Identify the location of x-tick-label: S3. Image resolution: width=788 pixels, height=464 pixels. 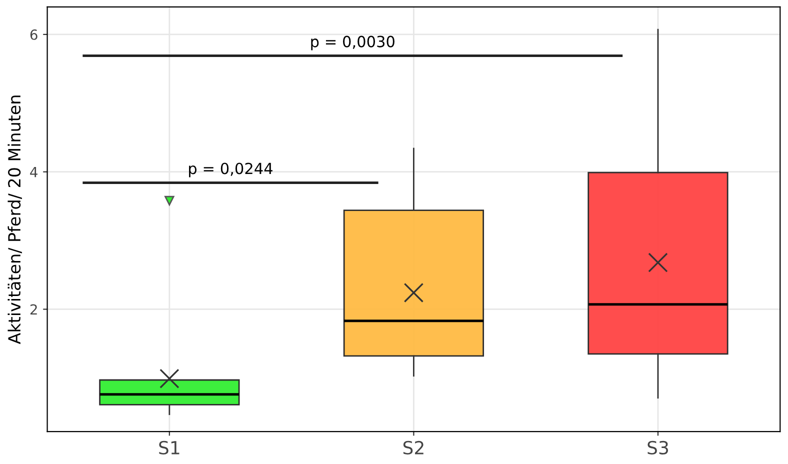
(658, 447).